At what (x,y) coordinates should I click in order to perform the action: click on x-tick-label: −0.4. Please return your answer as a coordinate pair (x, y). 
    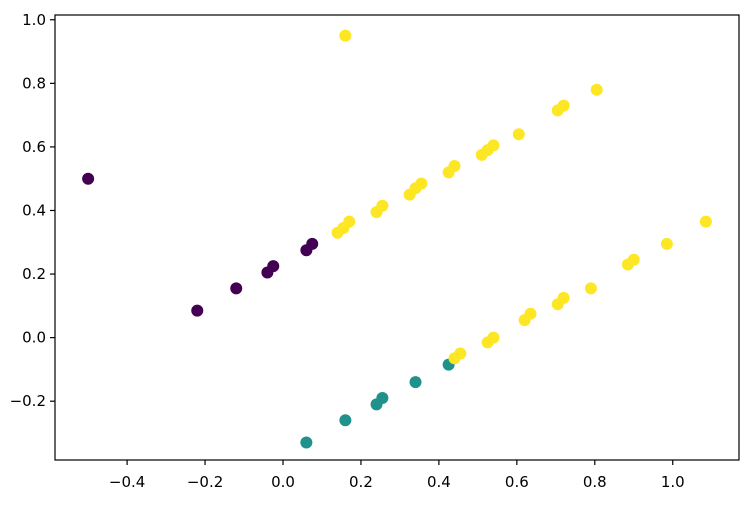
    Looking at the image, I should click on (127, 482).